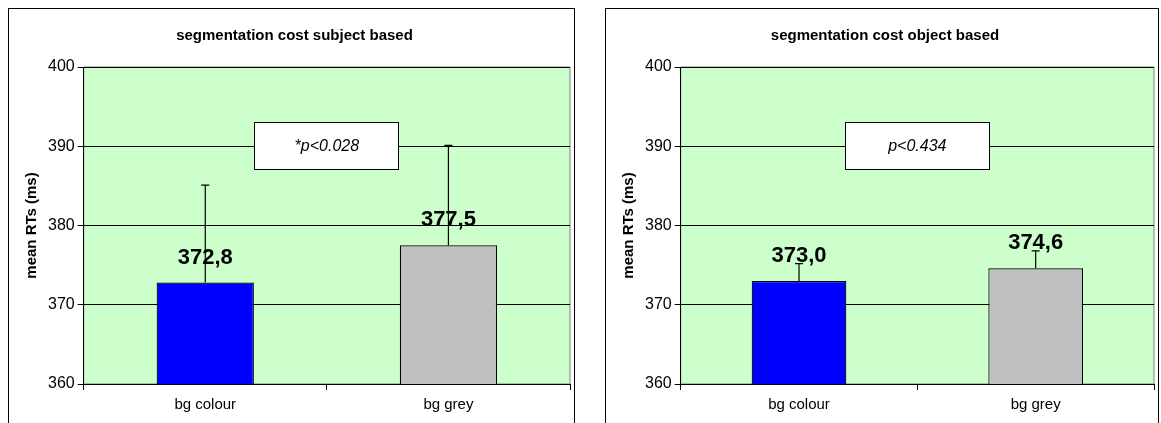  Describe the element at coordinates (799, 255) in the screenshot. I see `data-label: 373,0` at that location.